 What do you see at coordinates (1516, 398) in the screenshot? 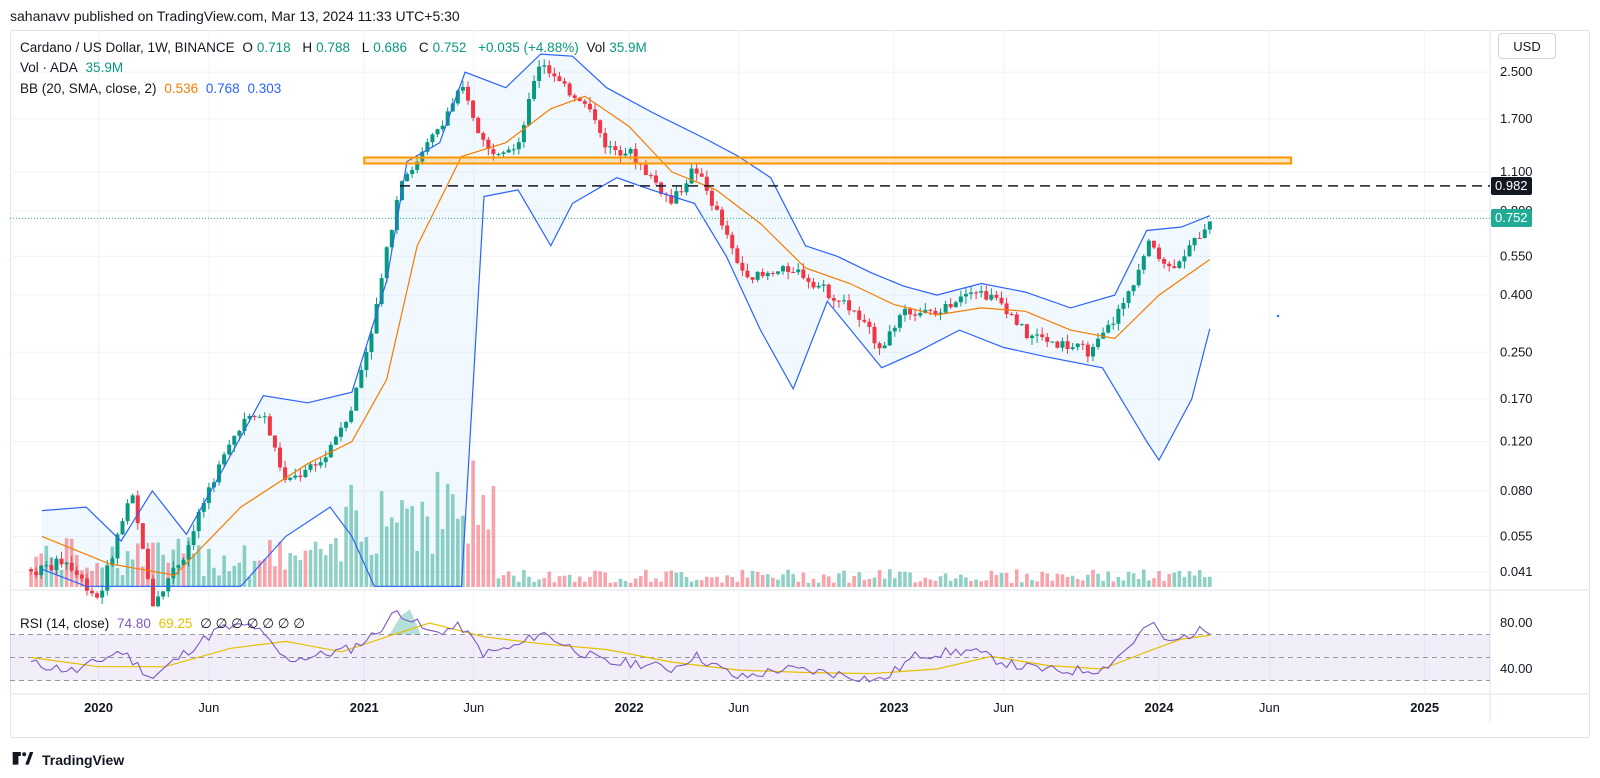
I see `price-tick-label: 0.170` at bounding box center [1516, 398].